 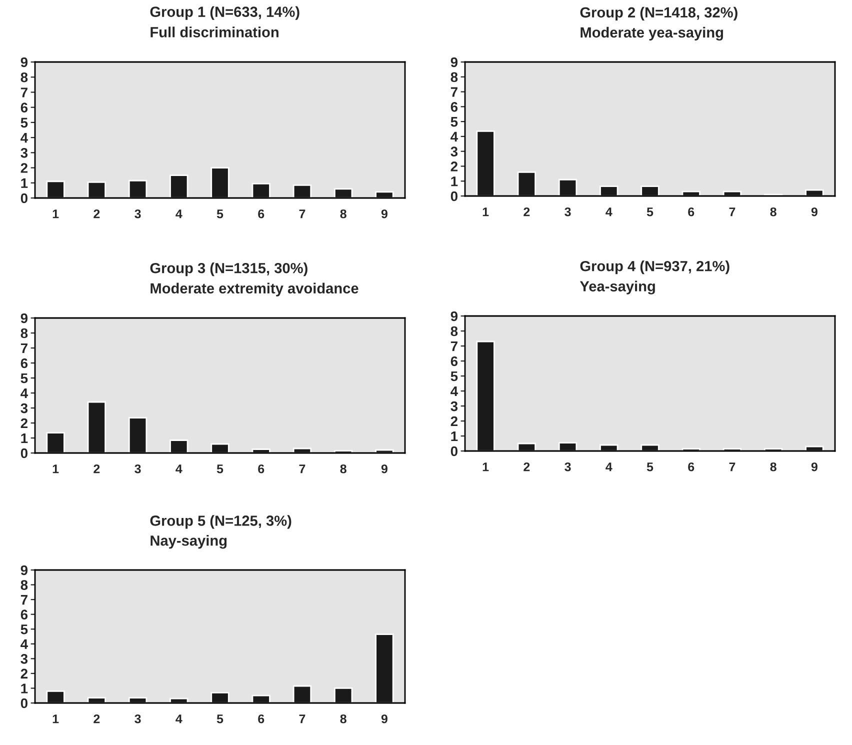 I want to click on chart-subtitle: Full discrimination, so click(x=214, y=32).